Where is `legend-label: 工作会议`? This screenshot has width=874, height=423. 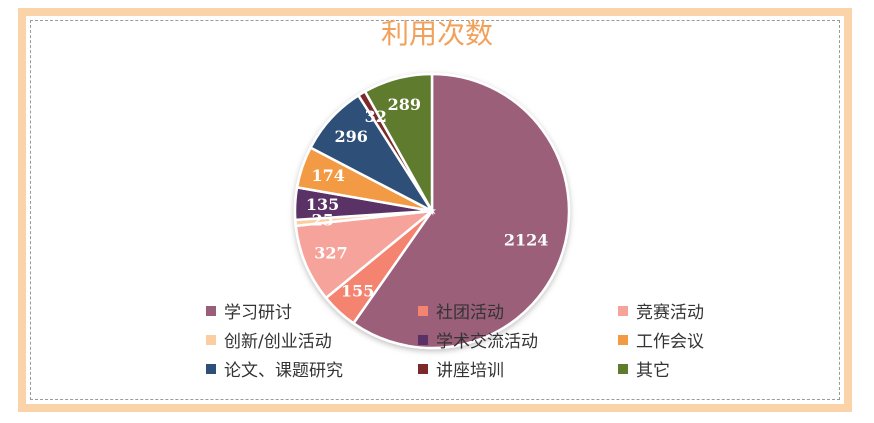 legend-label: 工作会议 is located at coordinates (670, 342).